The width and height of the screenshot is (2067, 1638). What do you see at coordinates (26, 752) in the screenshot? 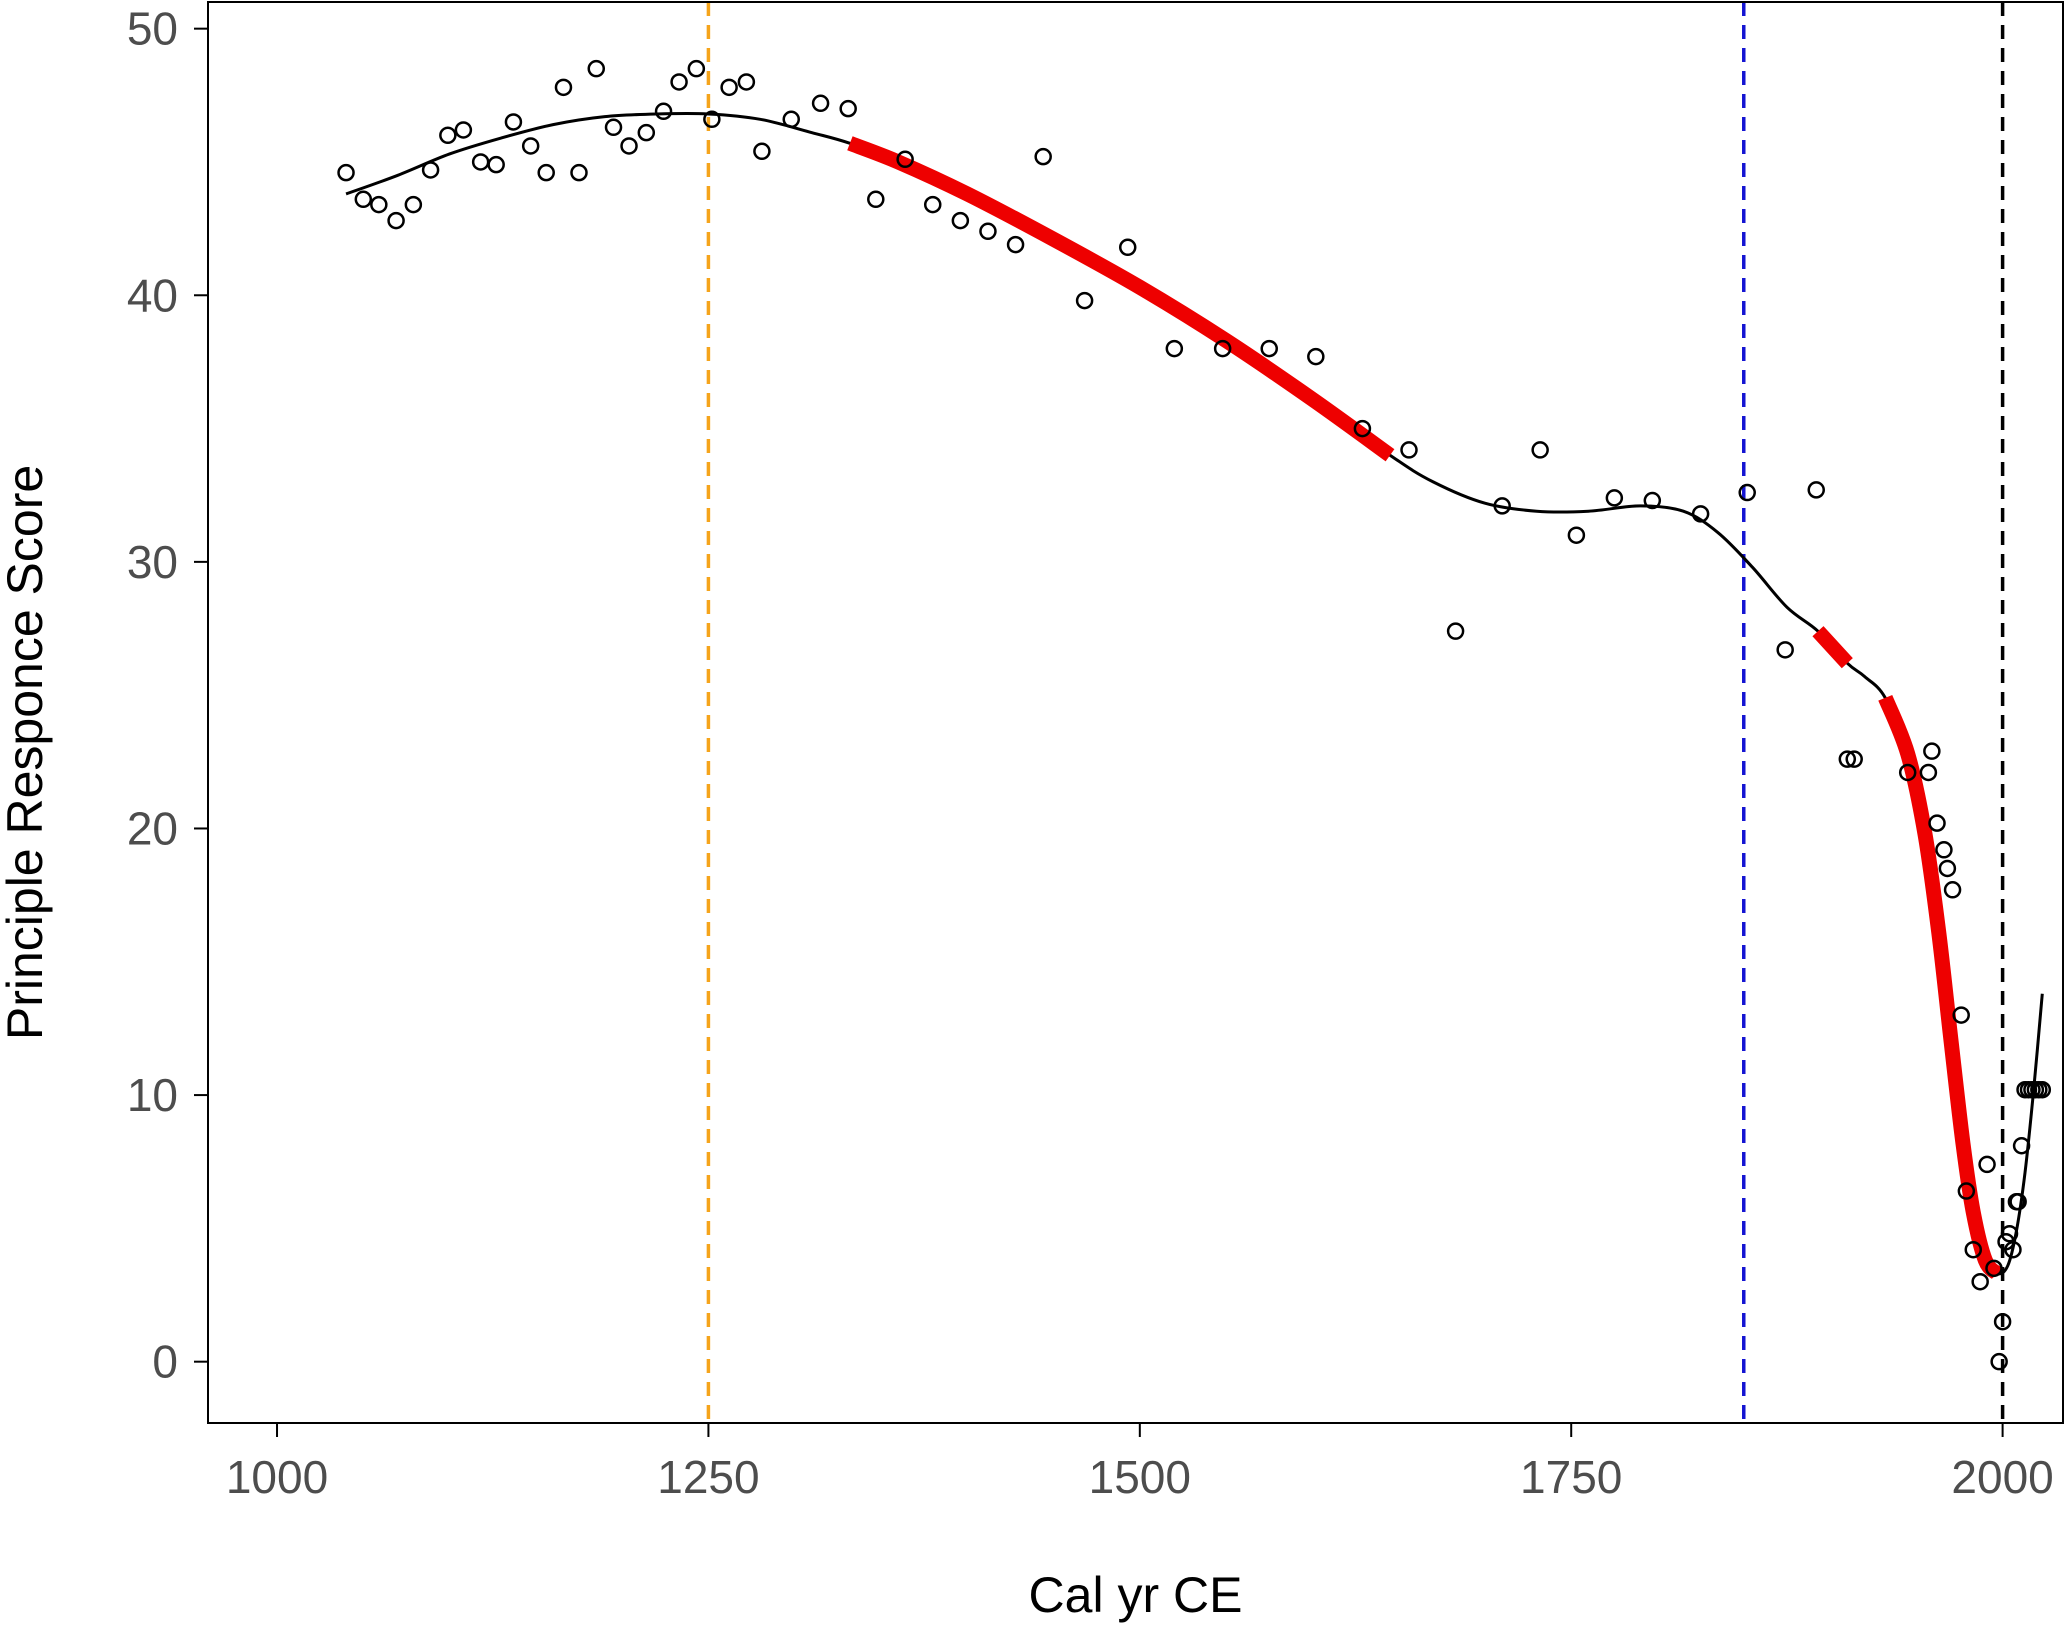
I see `y-axis-title: Principle Responce Score` at bounding box center [26, 752].